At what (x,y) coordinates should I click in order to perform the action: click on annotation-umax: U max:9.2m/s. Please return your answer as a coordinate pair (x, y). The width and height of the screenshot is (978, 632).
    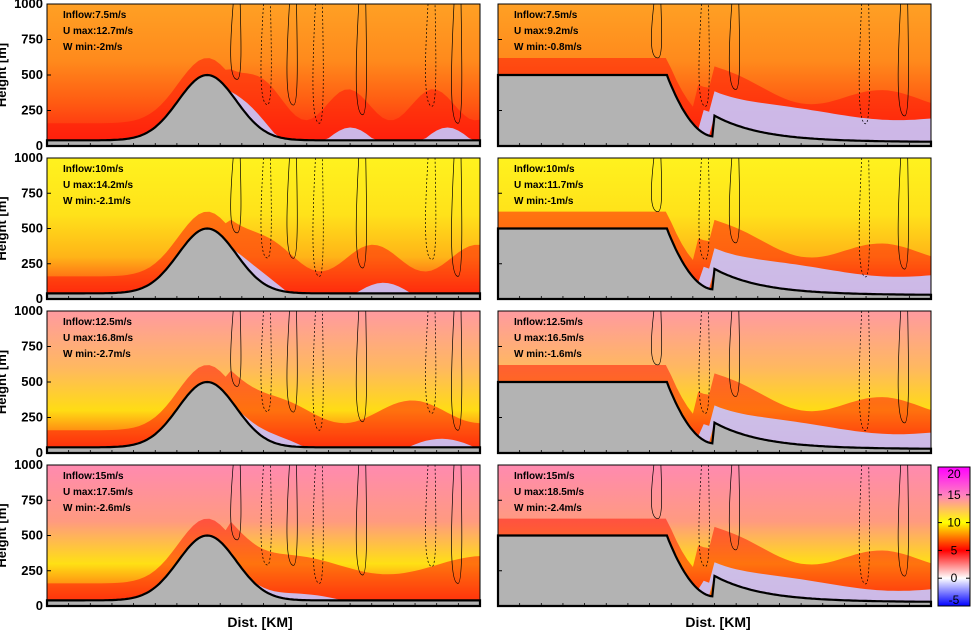
    Looking at the image, I should click on (546, 31).